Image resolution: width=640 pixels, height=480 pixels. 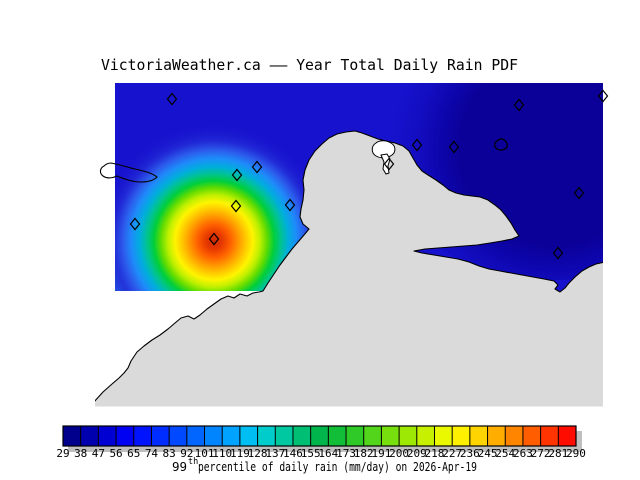 What do you see at coordinates (364, 453) in the screenshot?
I see `colorbar-tick-label: 182` at bounding box center [364, 453].